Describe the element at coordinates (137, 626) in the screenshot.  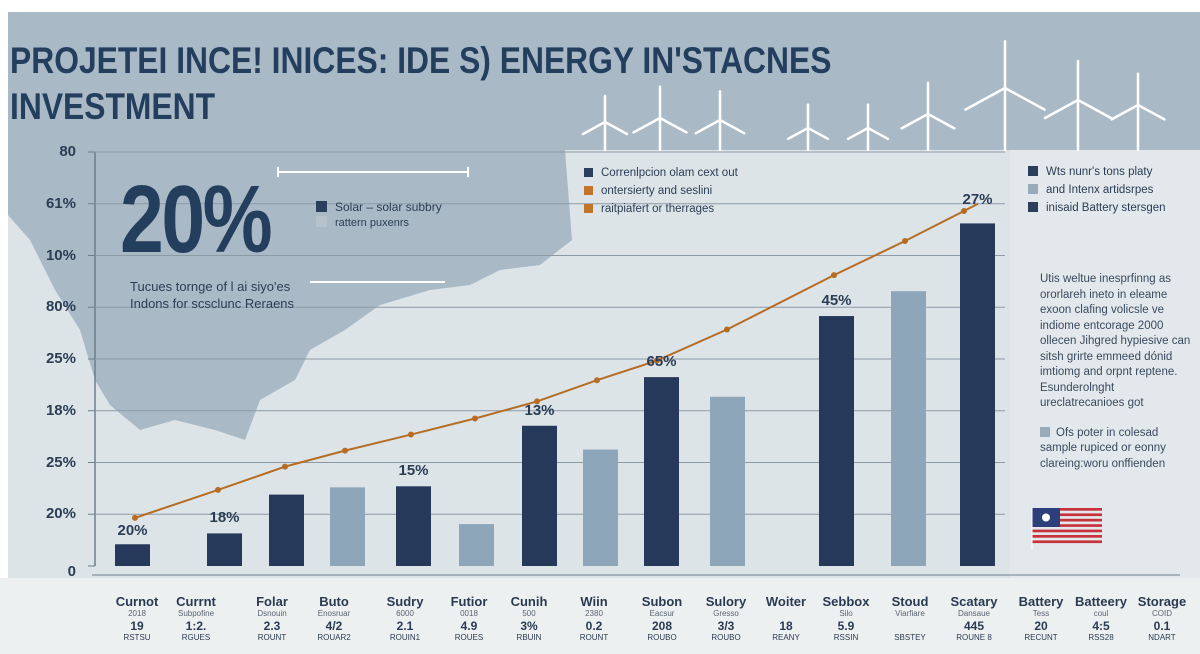
I see `category-value: 19` at that location.